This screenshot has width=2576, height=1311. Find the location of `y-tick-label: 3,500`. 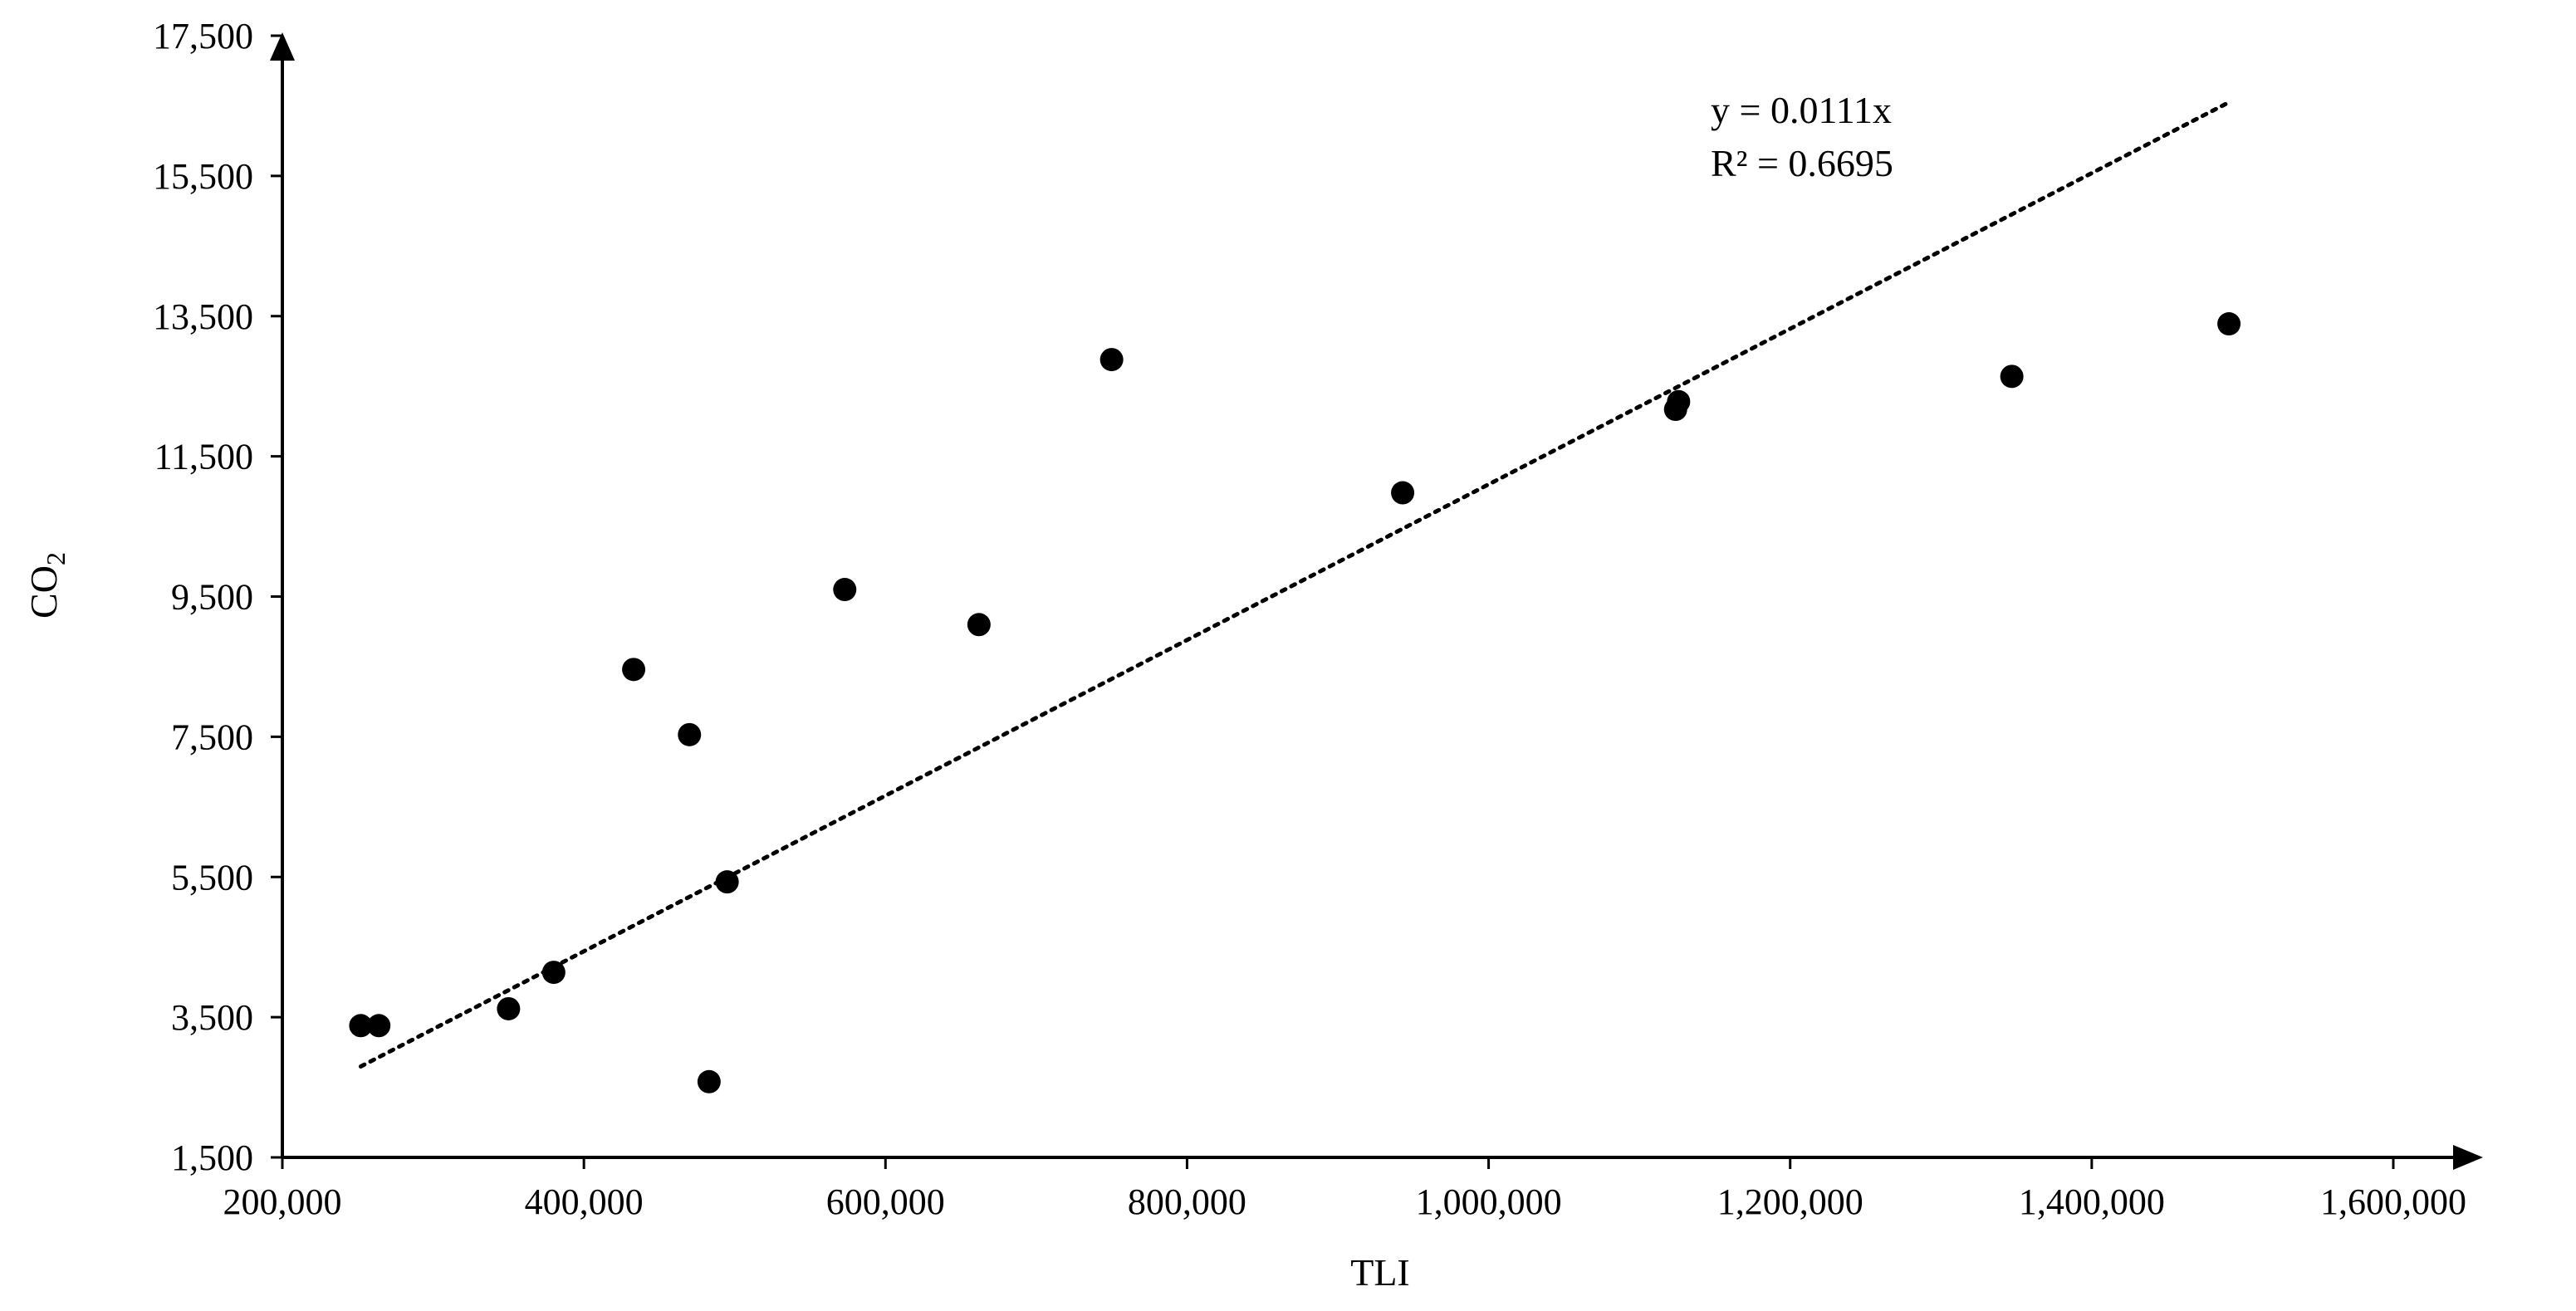

y-tick-label: 3,500 is located at coordinates (212, 1017).